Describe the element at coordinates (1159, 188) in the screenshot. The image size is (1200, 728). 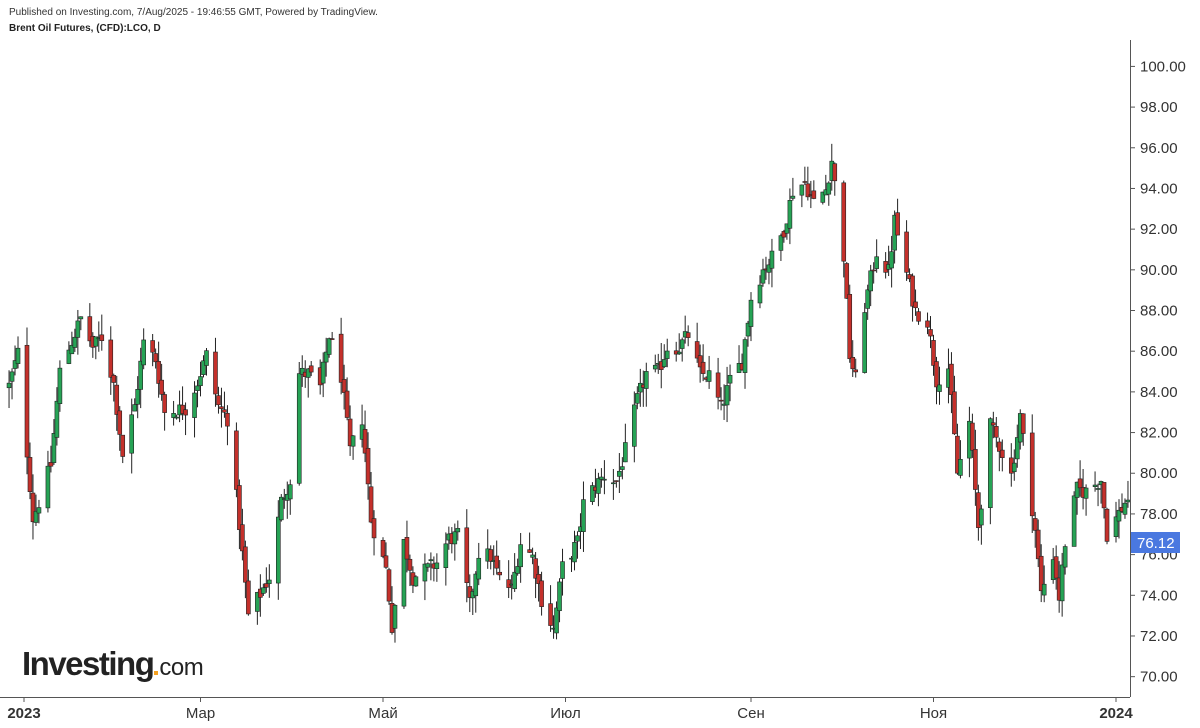
I see `y-tick-label: 94.00` at that location.